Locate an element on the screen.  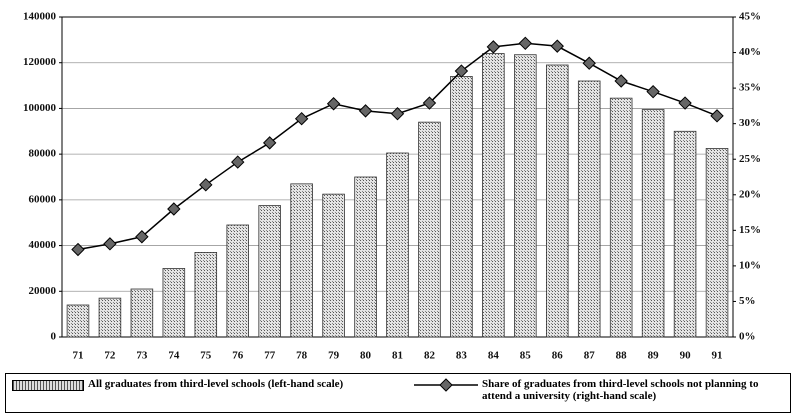
y2-tick-label: 20% is located at coordinates (750, 194).